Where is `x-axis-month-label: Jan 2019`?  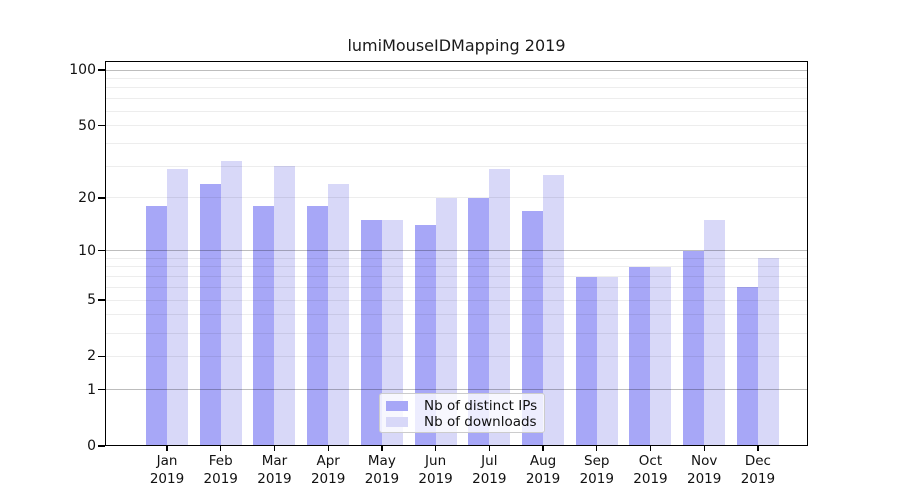 x-axis-month-label: Jan 2019 is located at coordinates (167, 470).